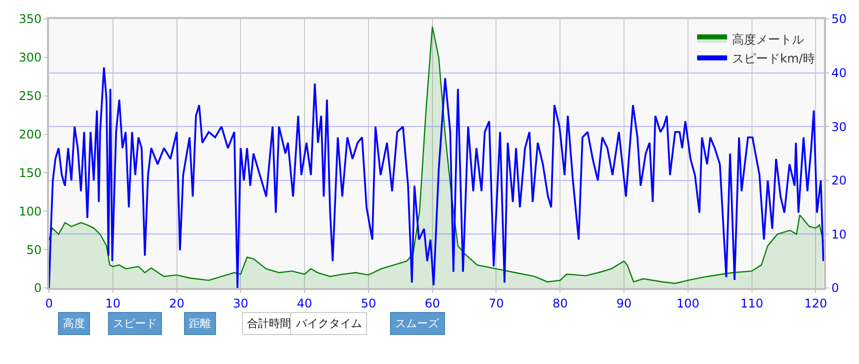 Image resolution: width=859 pixels, height=364 pixels. Describe the element at coordinates (839, 127) in the screenshot. I see `y2-tick-label: 30` at that location.